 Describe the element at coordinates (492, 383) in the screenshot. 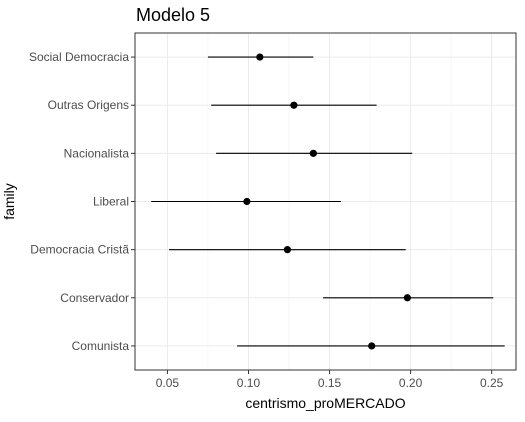

I see `x-tick-label: 0.25` at that location.